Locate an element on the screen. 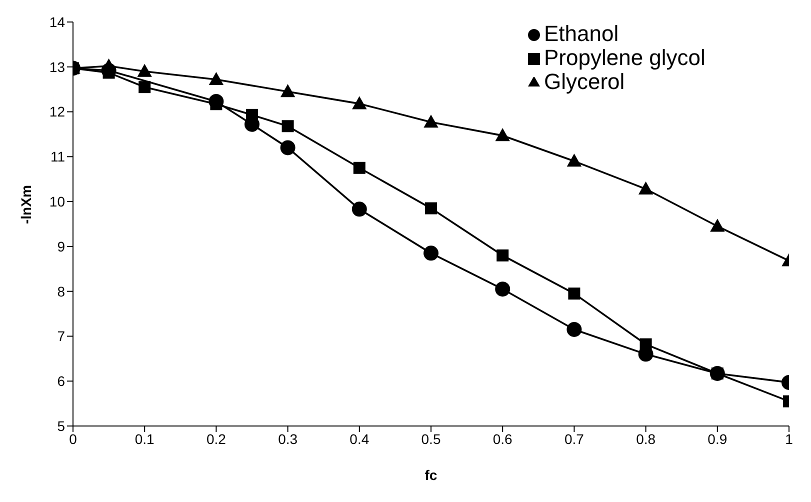  x-tick-label: 0.4 is located at coordinates (360, 438).